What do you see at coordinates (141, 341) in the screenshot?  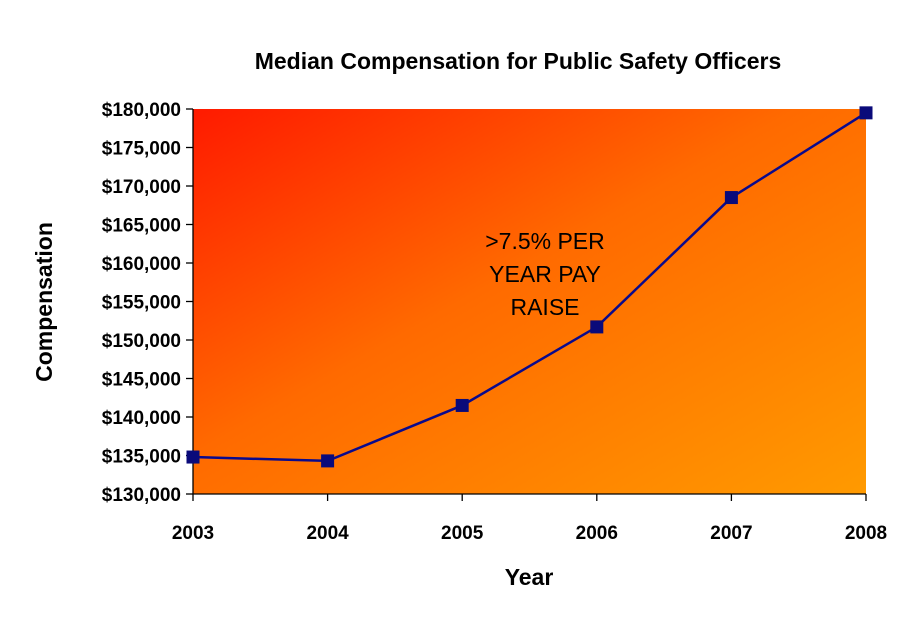 I see `y-tick-label: $150,000` at bounding box center [141, 341].